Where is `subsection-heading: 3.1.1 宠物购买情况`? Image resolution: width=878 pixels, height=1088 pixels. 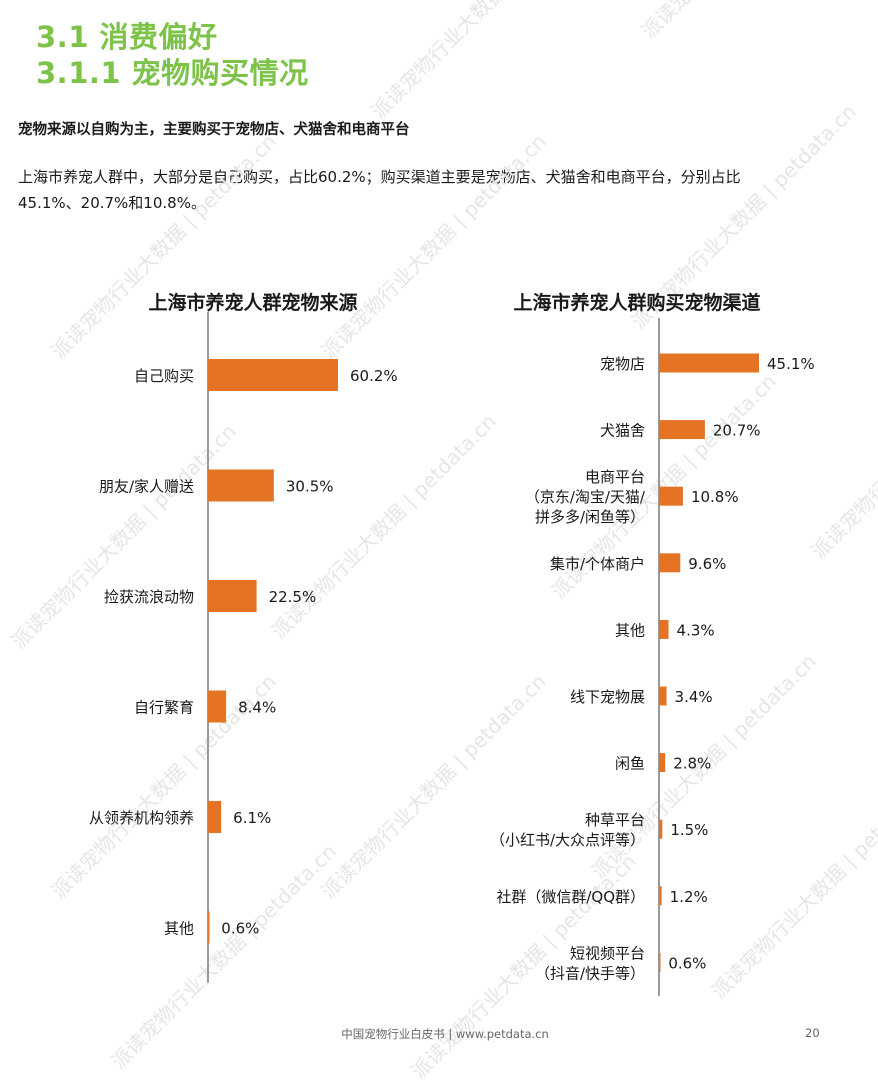
subsection-heading: 3.1.1 宠物购买情况 is located at coordinates (172, 73).